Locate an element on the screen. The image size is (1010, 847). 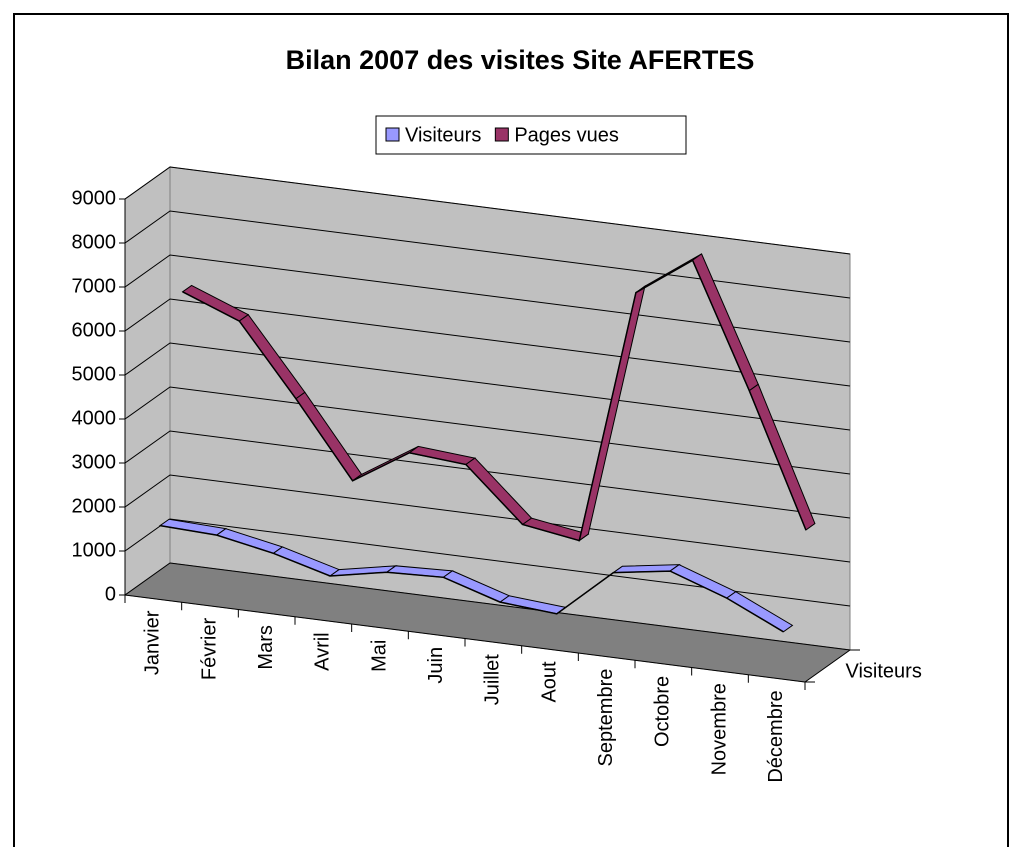
y-tick-label: 1000 is located at coordinates (94, 550).